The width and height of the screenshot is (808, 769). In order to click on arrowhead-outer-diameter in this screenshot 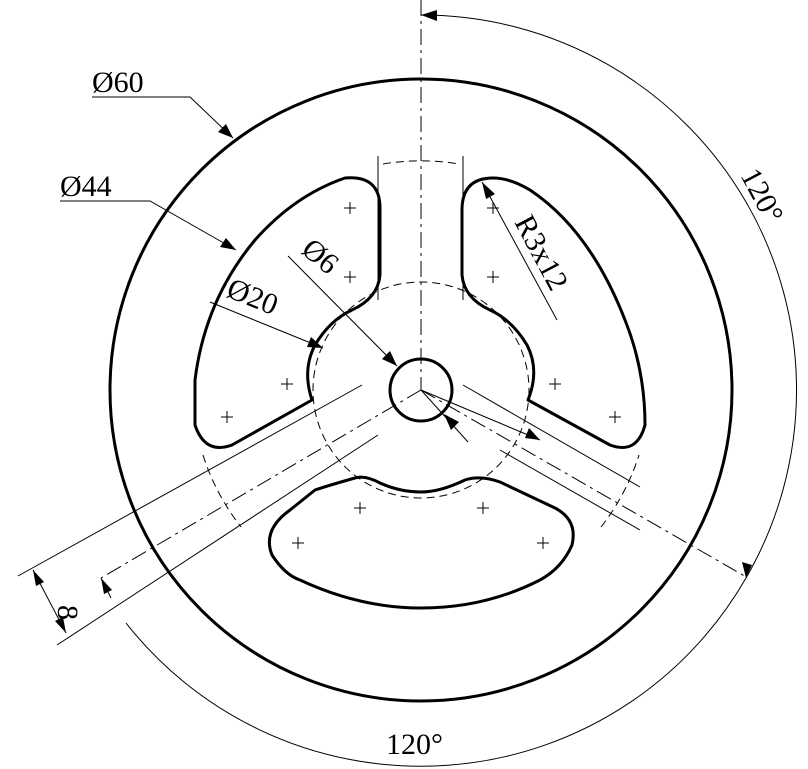, I will do `click(225, 131)`.